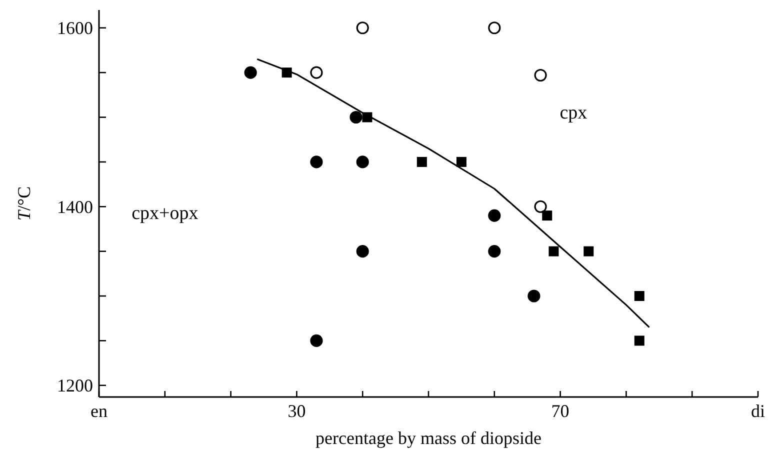  Describe the element at coordinates (574, 113) in the screenshot. I see `annotation: cpx` at that location.